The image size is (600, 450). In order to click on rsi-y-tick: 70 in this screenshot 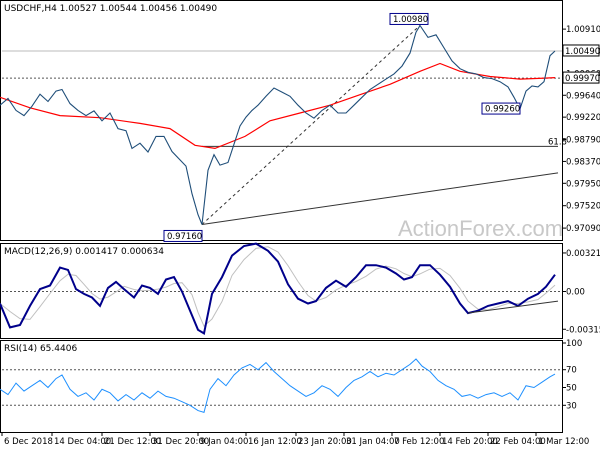, I will do `click(571, 371)`.